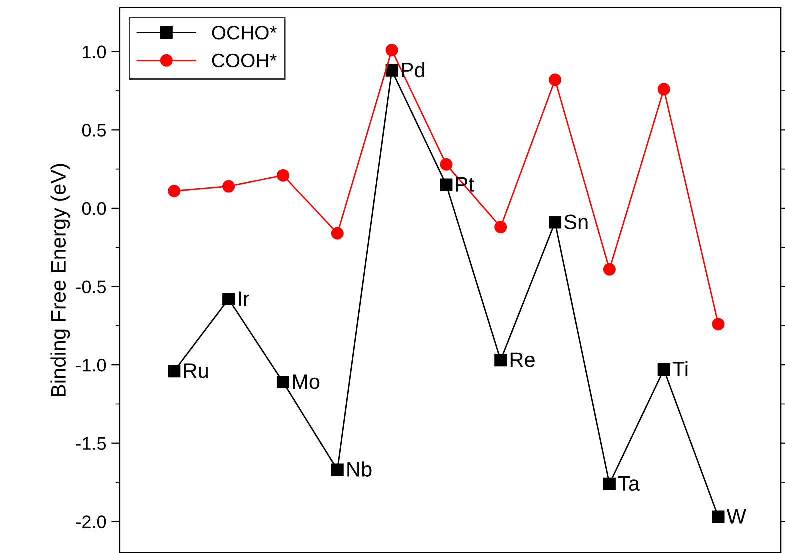 The width and height of the screenshot is (785, 553). Describe the element at coordinates (196, 371) in the screenshot. I see `annotation: Ru` at that location.